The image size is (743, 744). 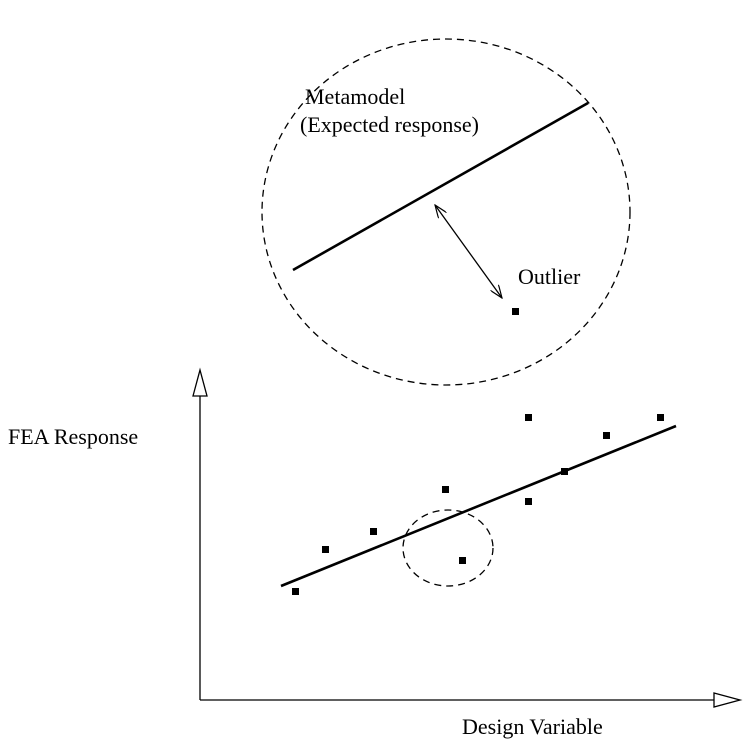 What do you see at coordinates (355, 96) in the screenshot?
I see `metamodel-label: Metamodel` at bounding box center [355, 96].